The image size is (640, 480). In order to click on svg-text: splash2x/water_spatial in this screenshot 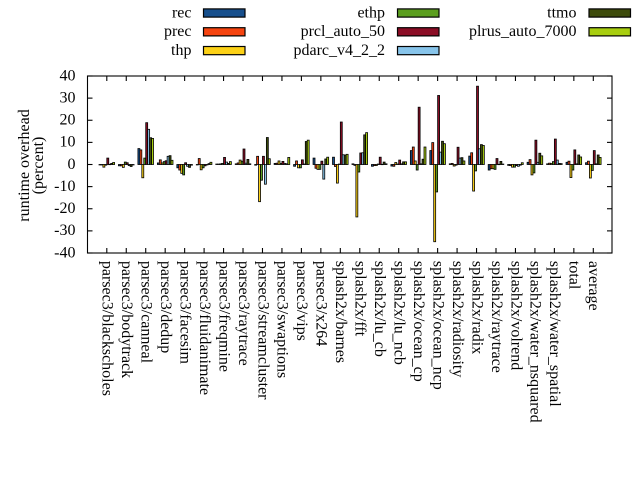, I will do `click(554, 334)`.